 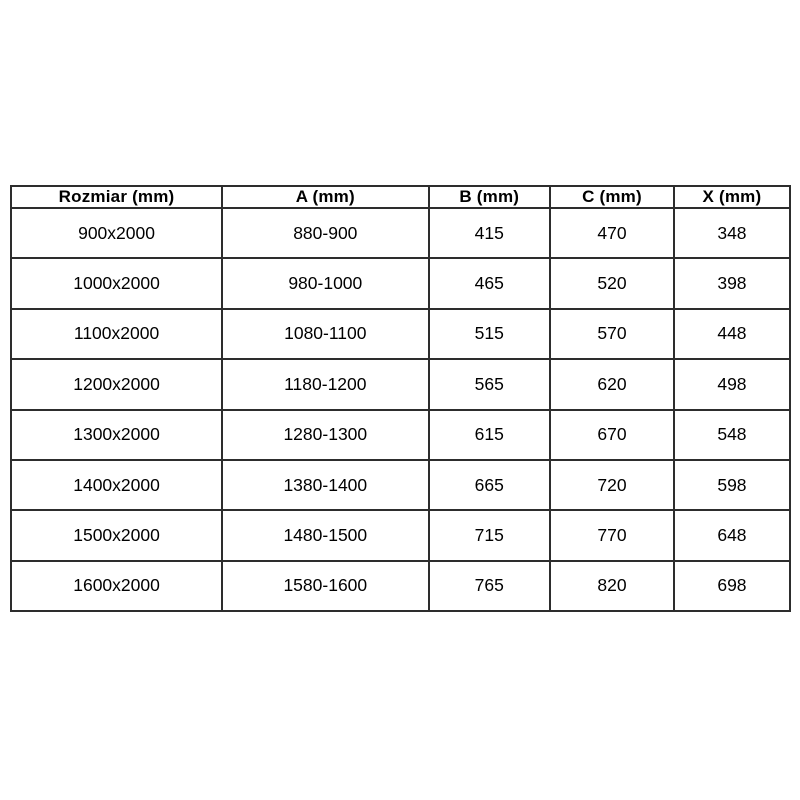 What do you see at coordinates (116, 334) in the screenshot?
I see `table-cell: 1100x2000` at bounding box center [116, 334].